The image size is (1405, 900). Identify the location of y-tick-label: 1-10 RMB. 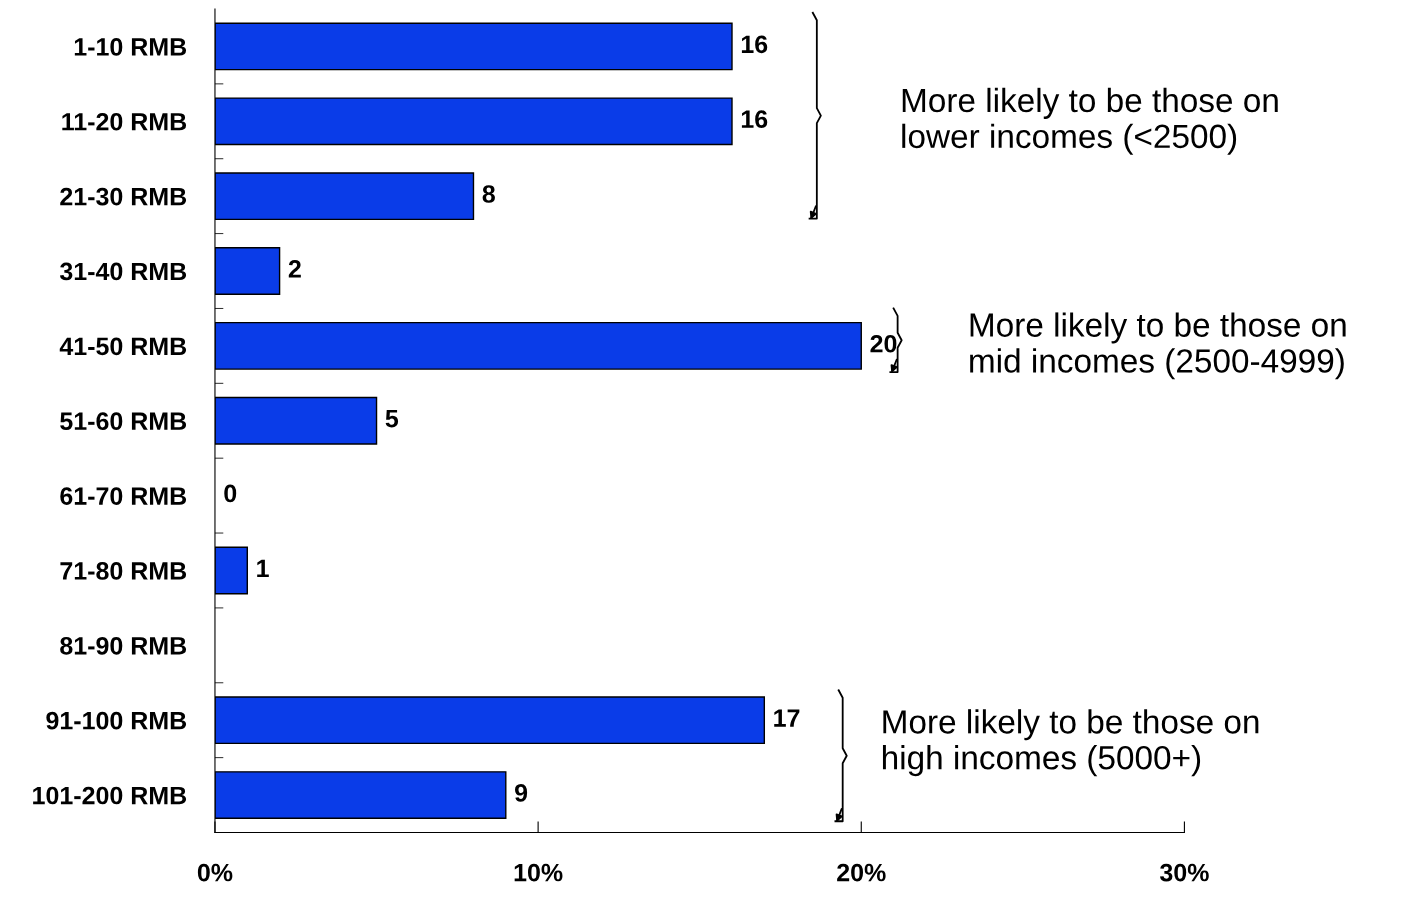
(130, 47).